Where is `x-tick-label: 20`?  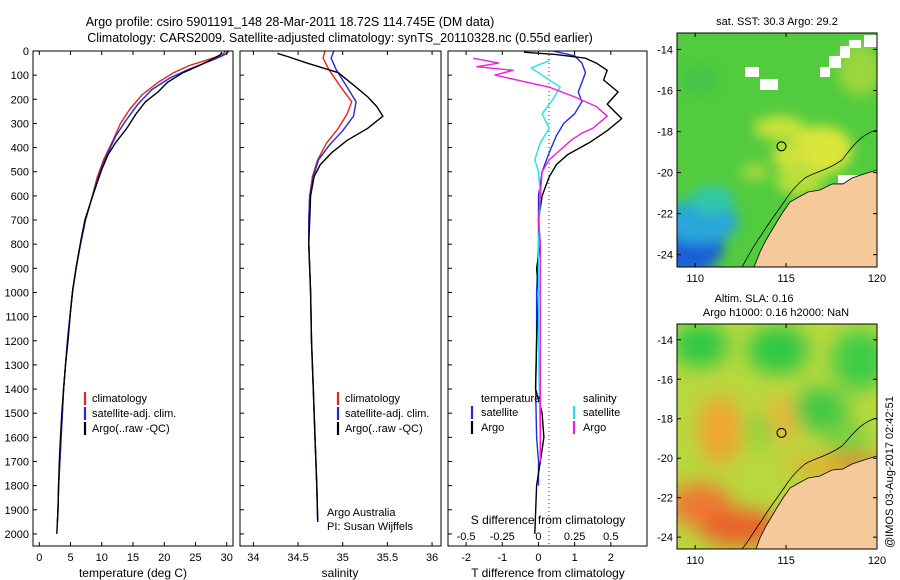 x-tick-label: 20 is located at coordinates (164, 558).